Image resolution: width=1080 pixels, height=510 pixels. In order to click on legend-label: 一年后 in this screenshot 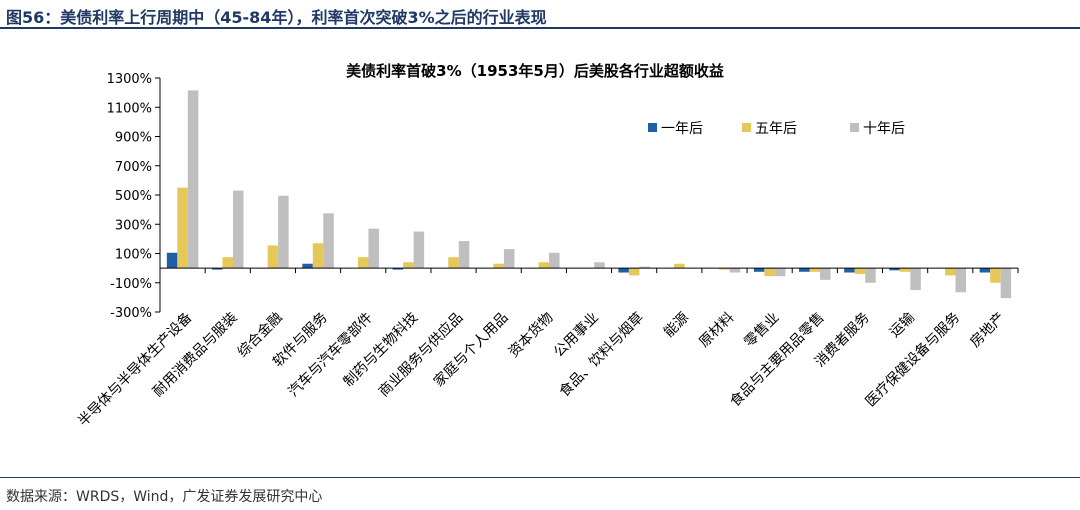, I will do `click(682, 129)`.